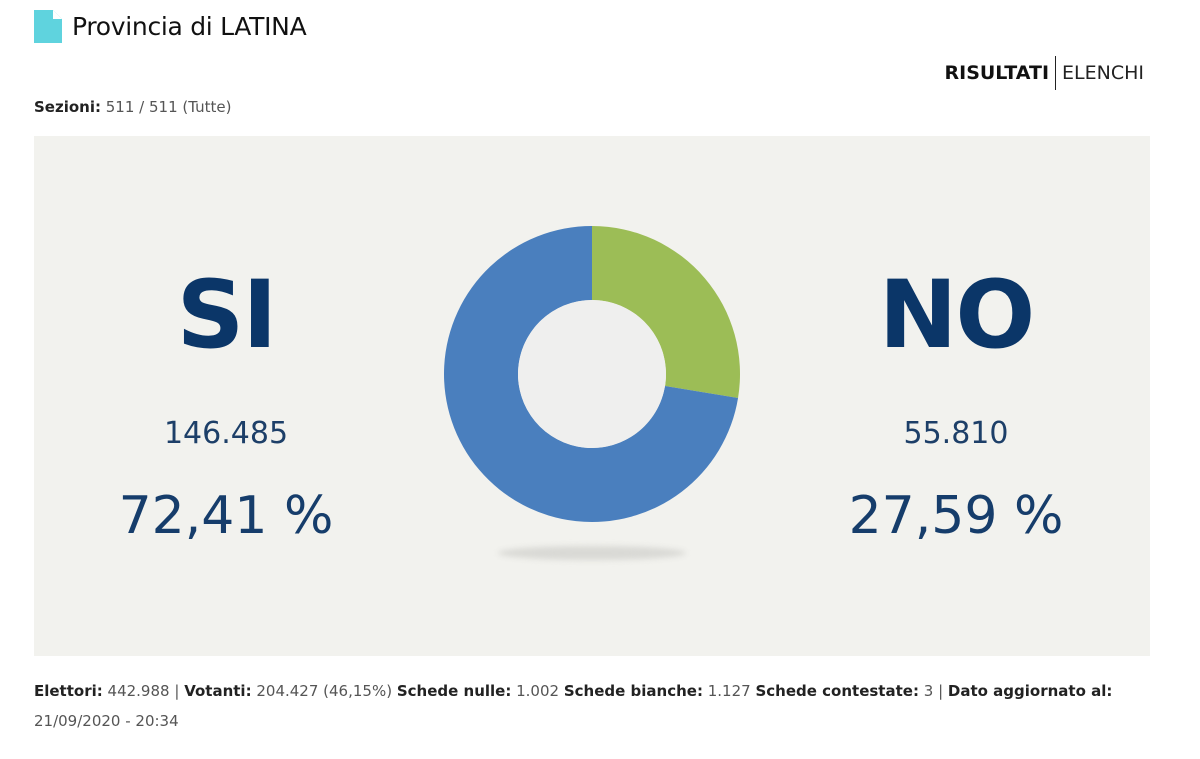 This screenshot has height=759, width=1200. What do you see at coordinates (67, 107) in the screenshot?
I see `sezioni-label: Sezioni:` at bounding box center [67, 107].